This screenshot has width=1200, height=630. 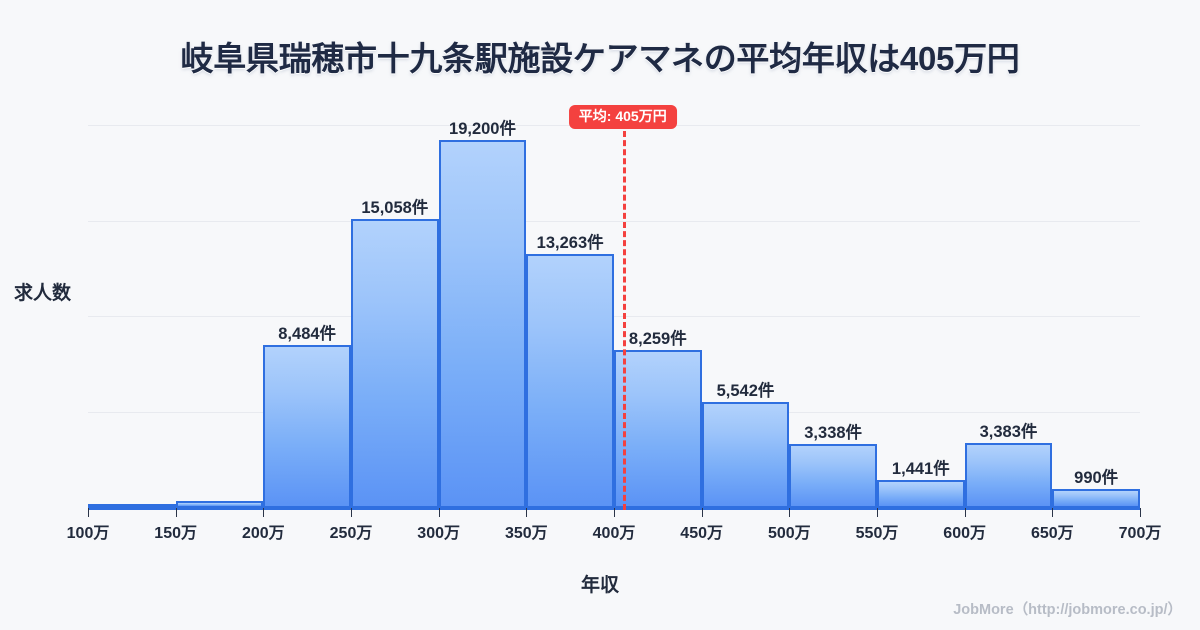 What do you see at coordinates (439, 533) in the screenshot?
I see `x-tick-label: 300万` at bounding box center [439, 533].